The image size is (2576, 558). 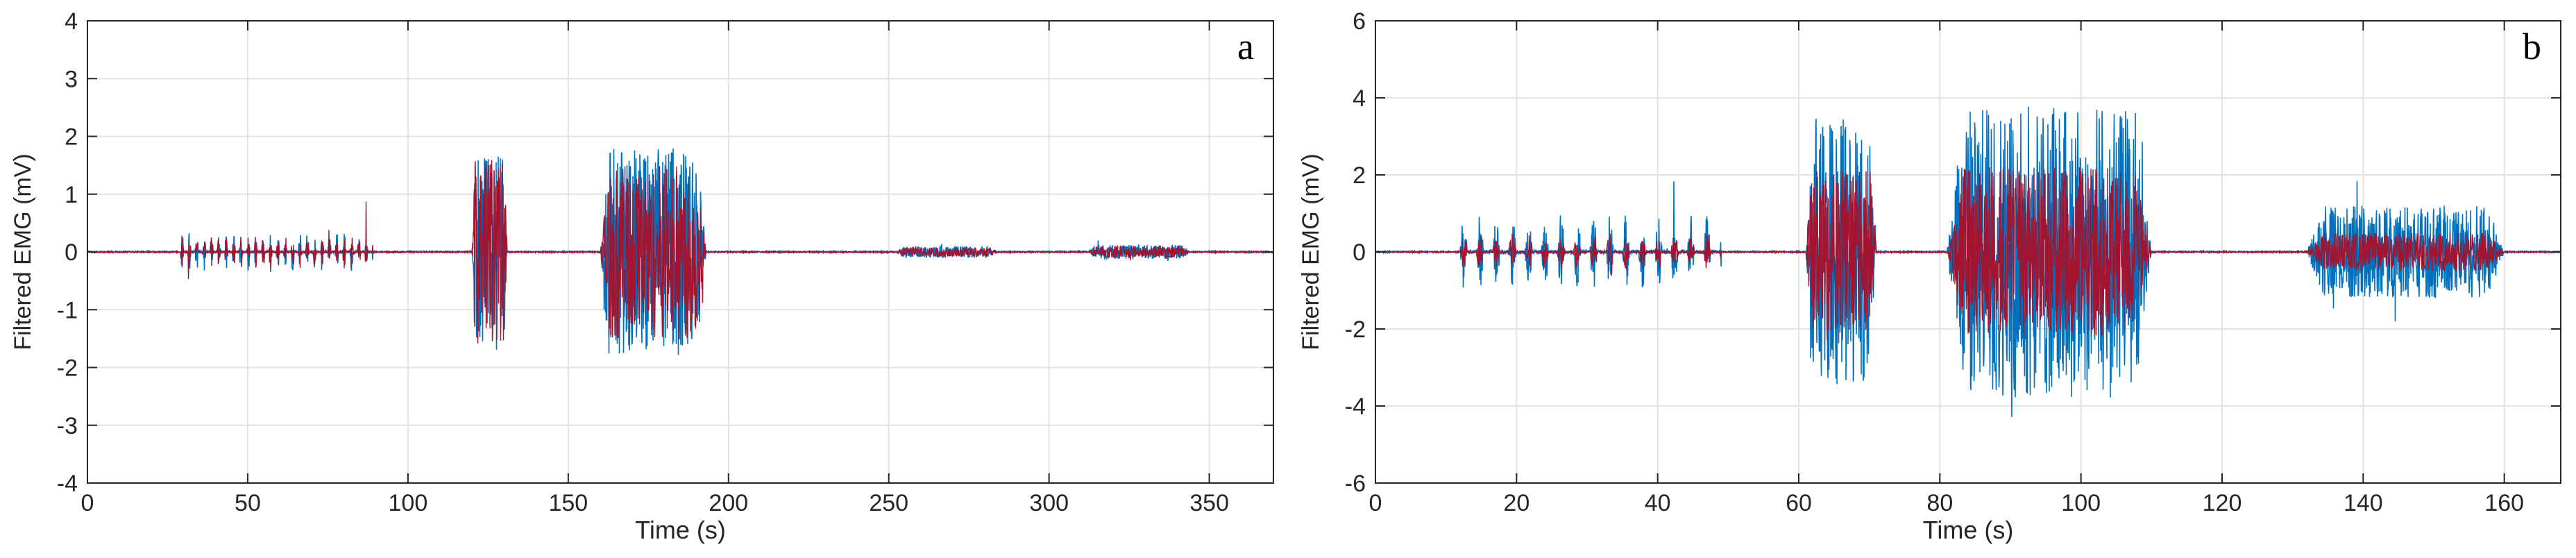 I want to click on series-line-filtered, so click(x=1968, y=254).